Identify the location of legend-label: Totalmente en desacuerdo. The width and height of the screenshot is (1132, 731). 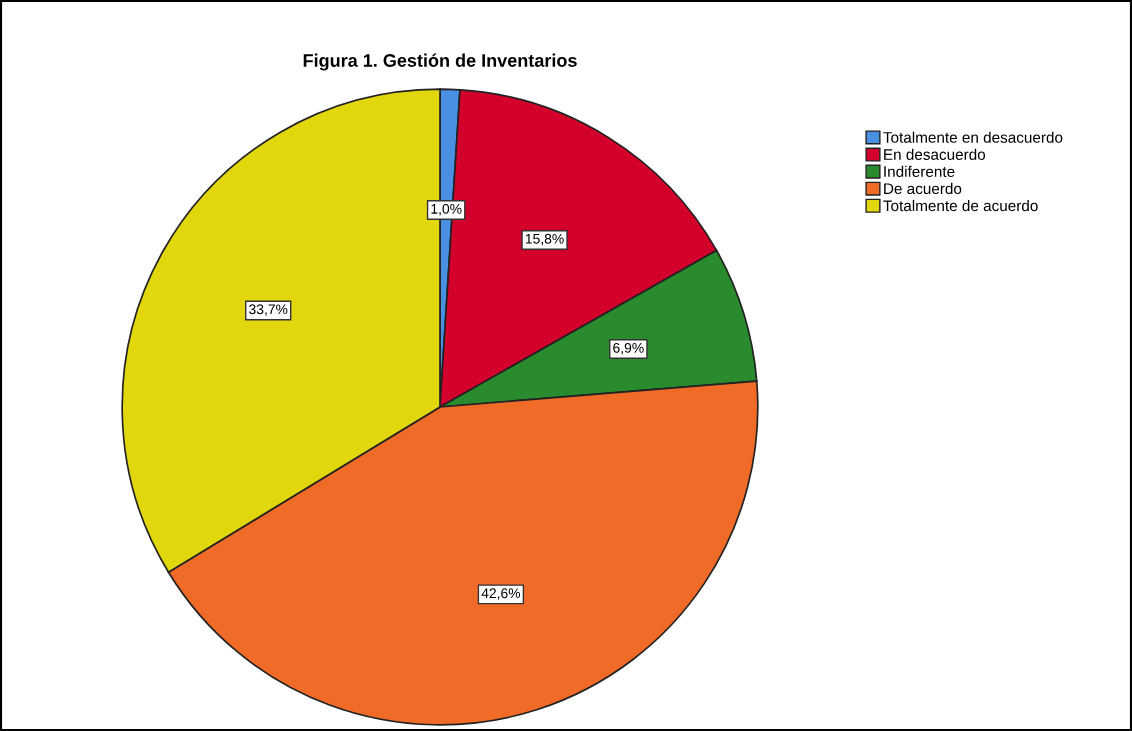
(973, 137).